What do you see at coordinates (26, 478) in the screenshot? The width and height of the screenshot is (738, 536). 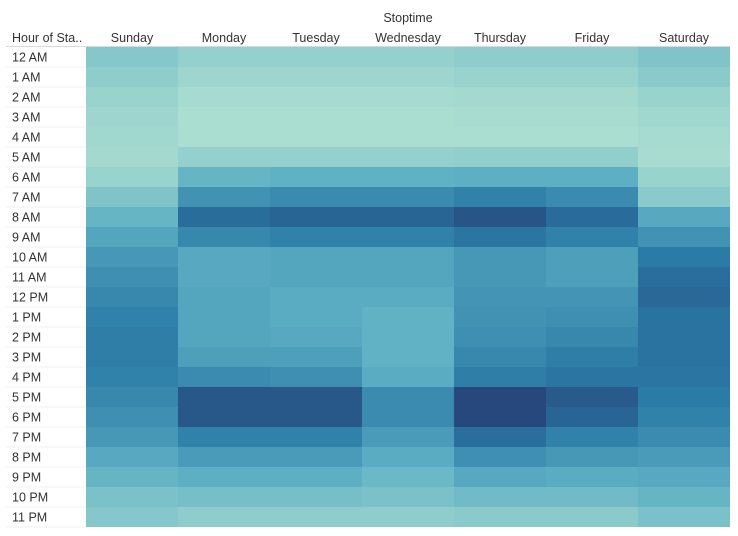 I see `row-label-9-pm: 9 PM` at bounding box center [26, 478].